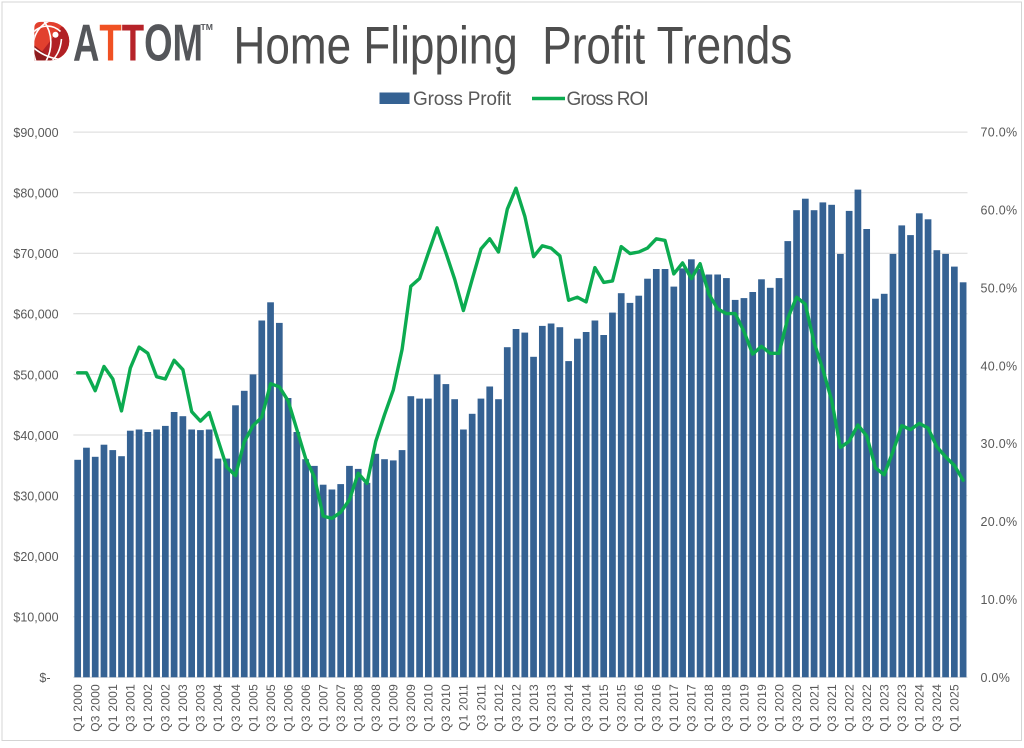 This screenshot has width=1024, height=748. Describe the element at coordinates (744, 708) in the screenshot. I see `svg-text: Q1 2019` at that location.